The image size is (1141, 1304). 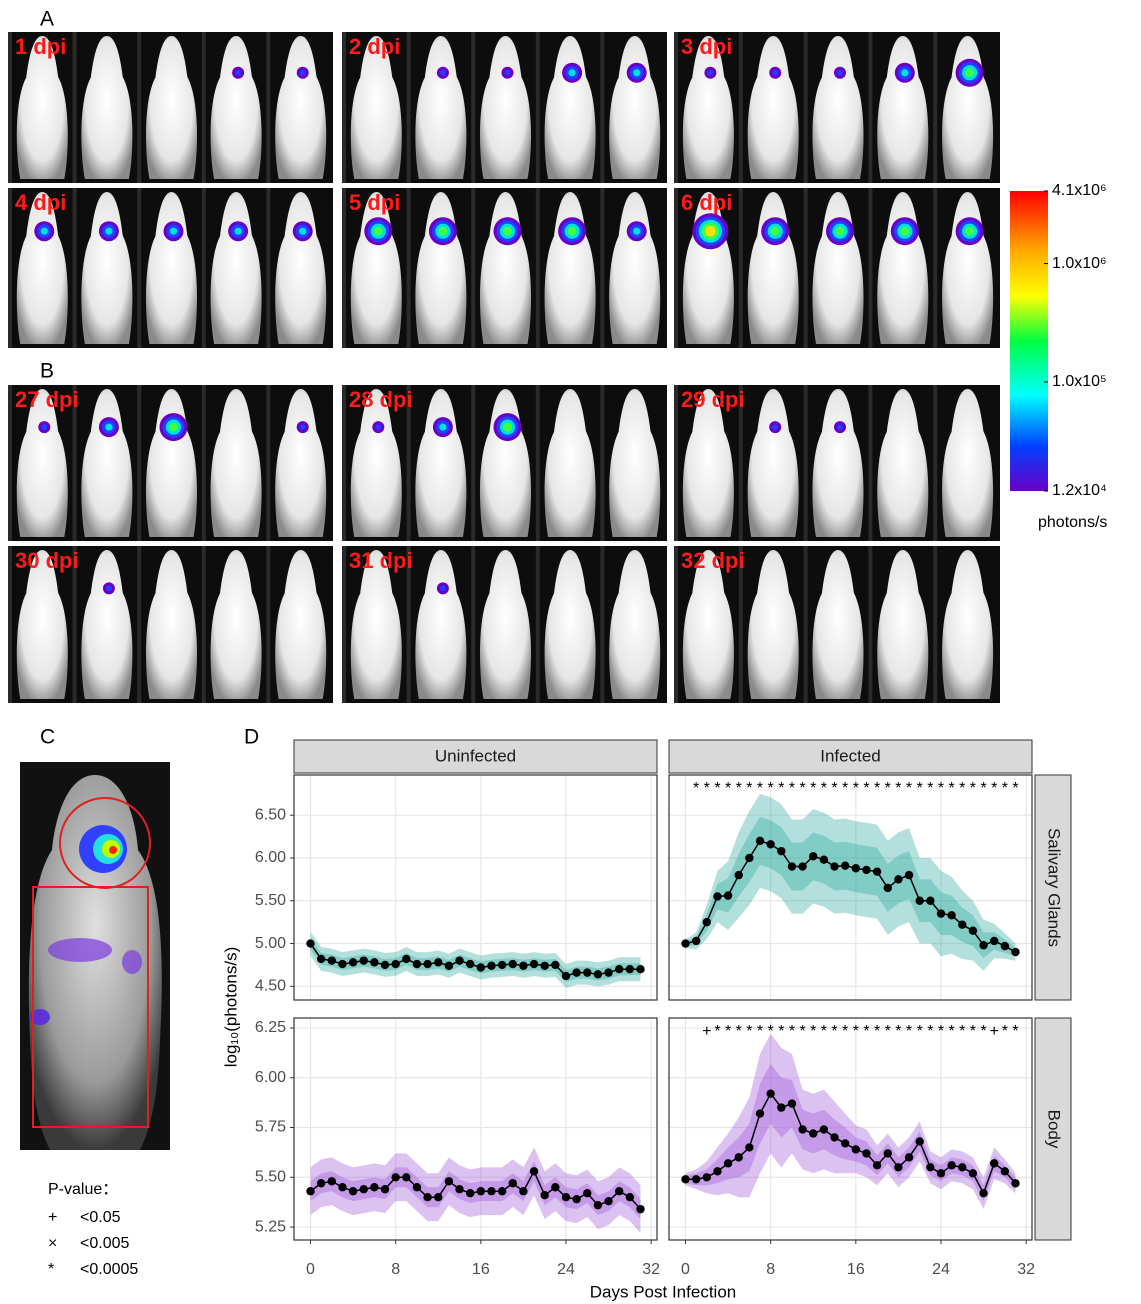 I want to click on x-tick-label: 32, so click(x=1026, y=1269).